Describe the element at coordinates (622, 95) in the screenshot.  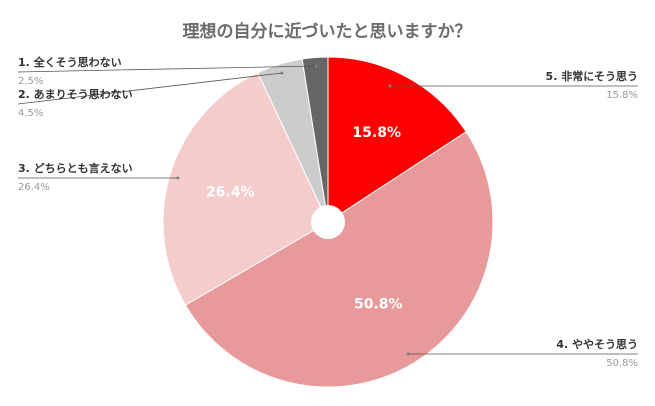
I see `callout-value-1: 15.8%` at that location.